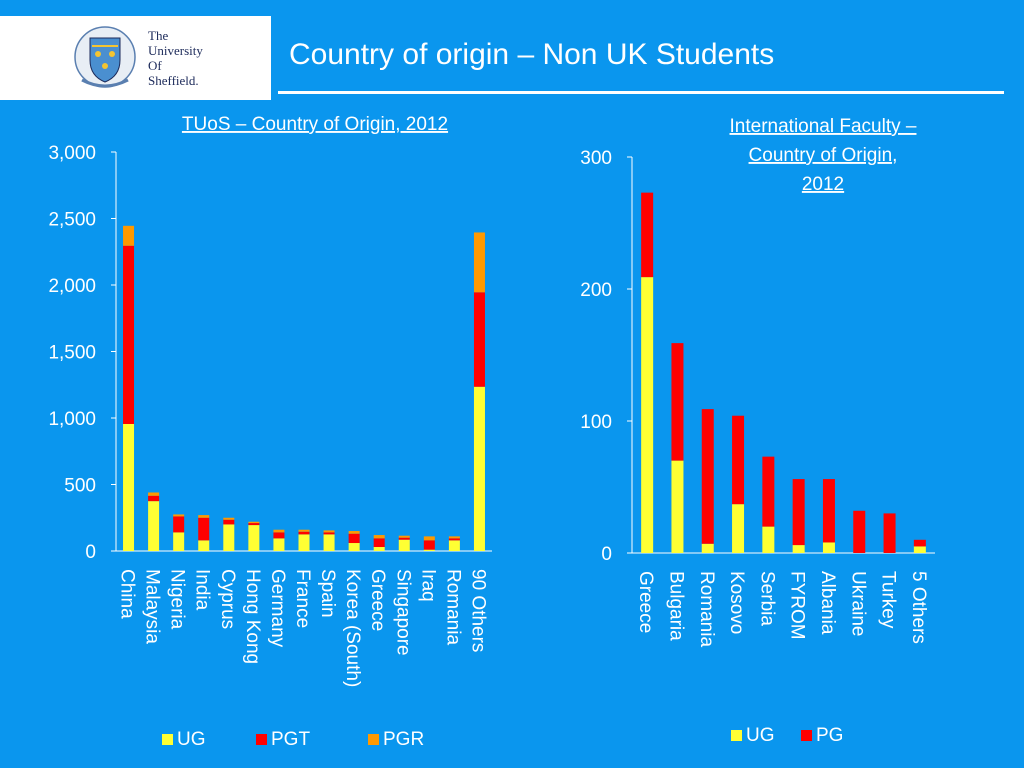 This screenshot has width=1024, height=768. What do you see at coordinates (80, 486) in the screenshot?
I see `y-tick-label: 500` at bounding box center [80, 486].